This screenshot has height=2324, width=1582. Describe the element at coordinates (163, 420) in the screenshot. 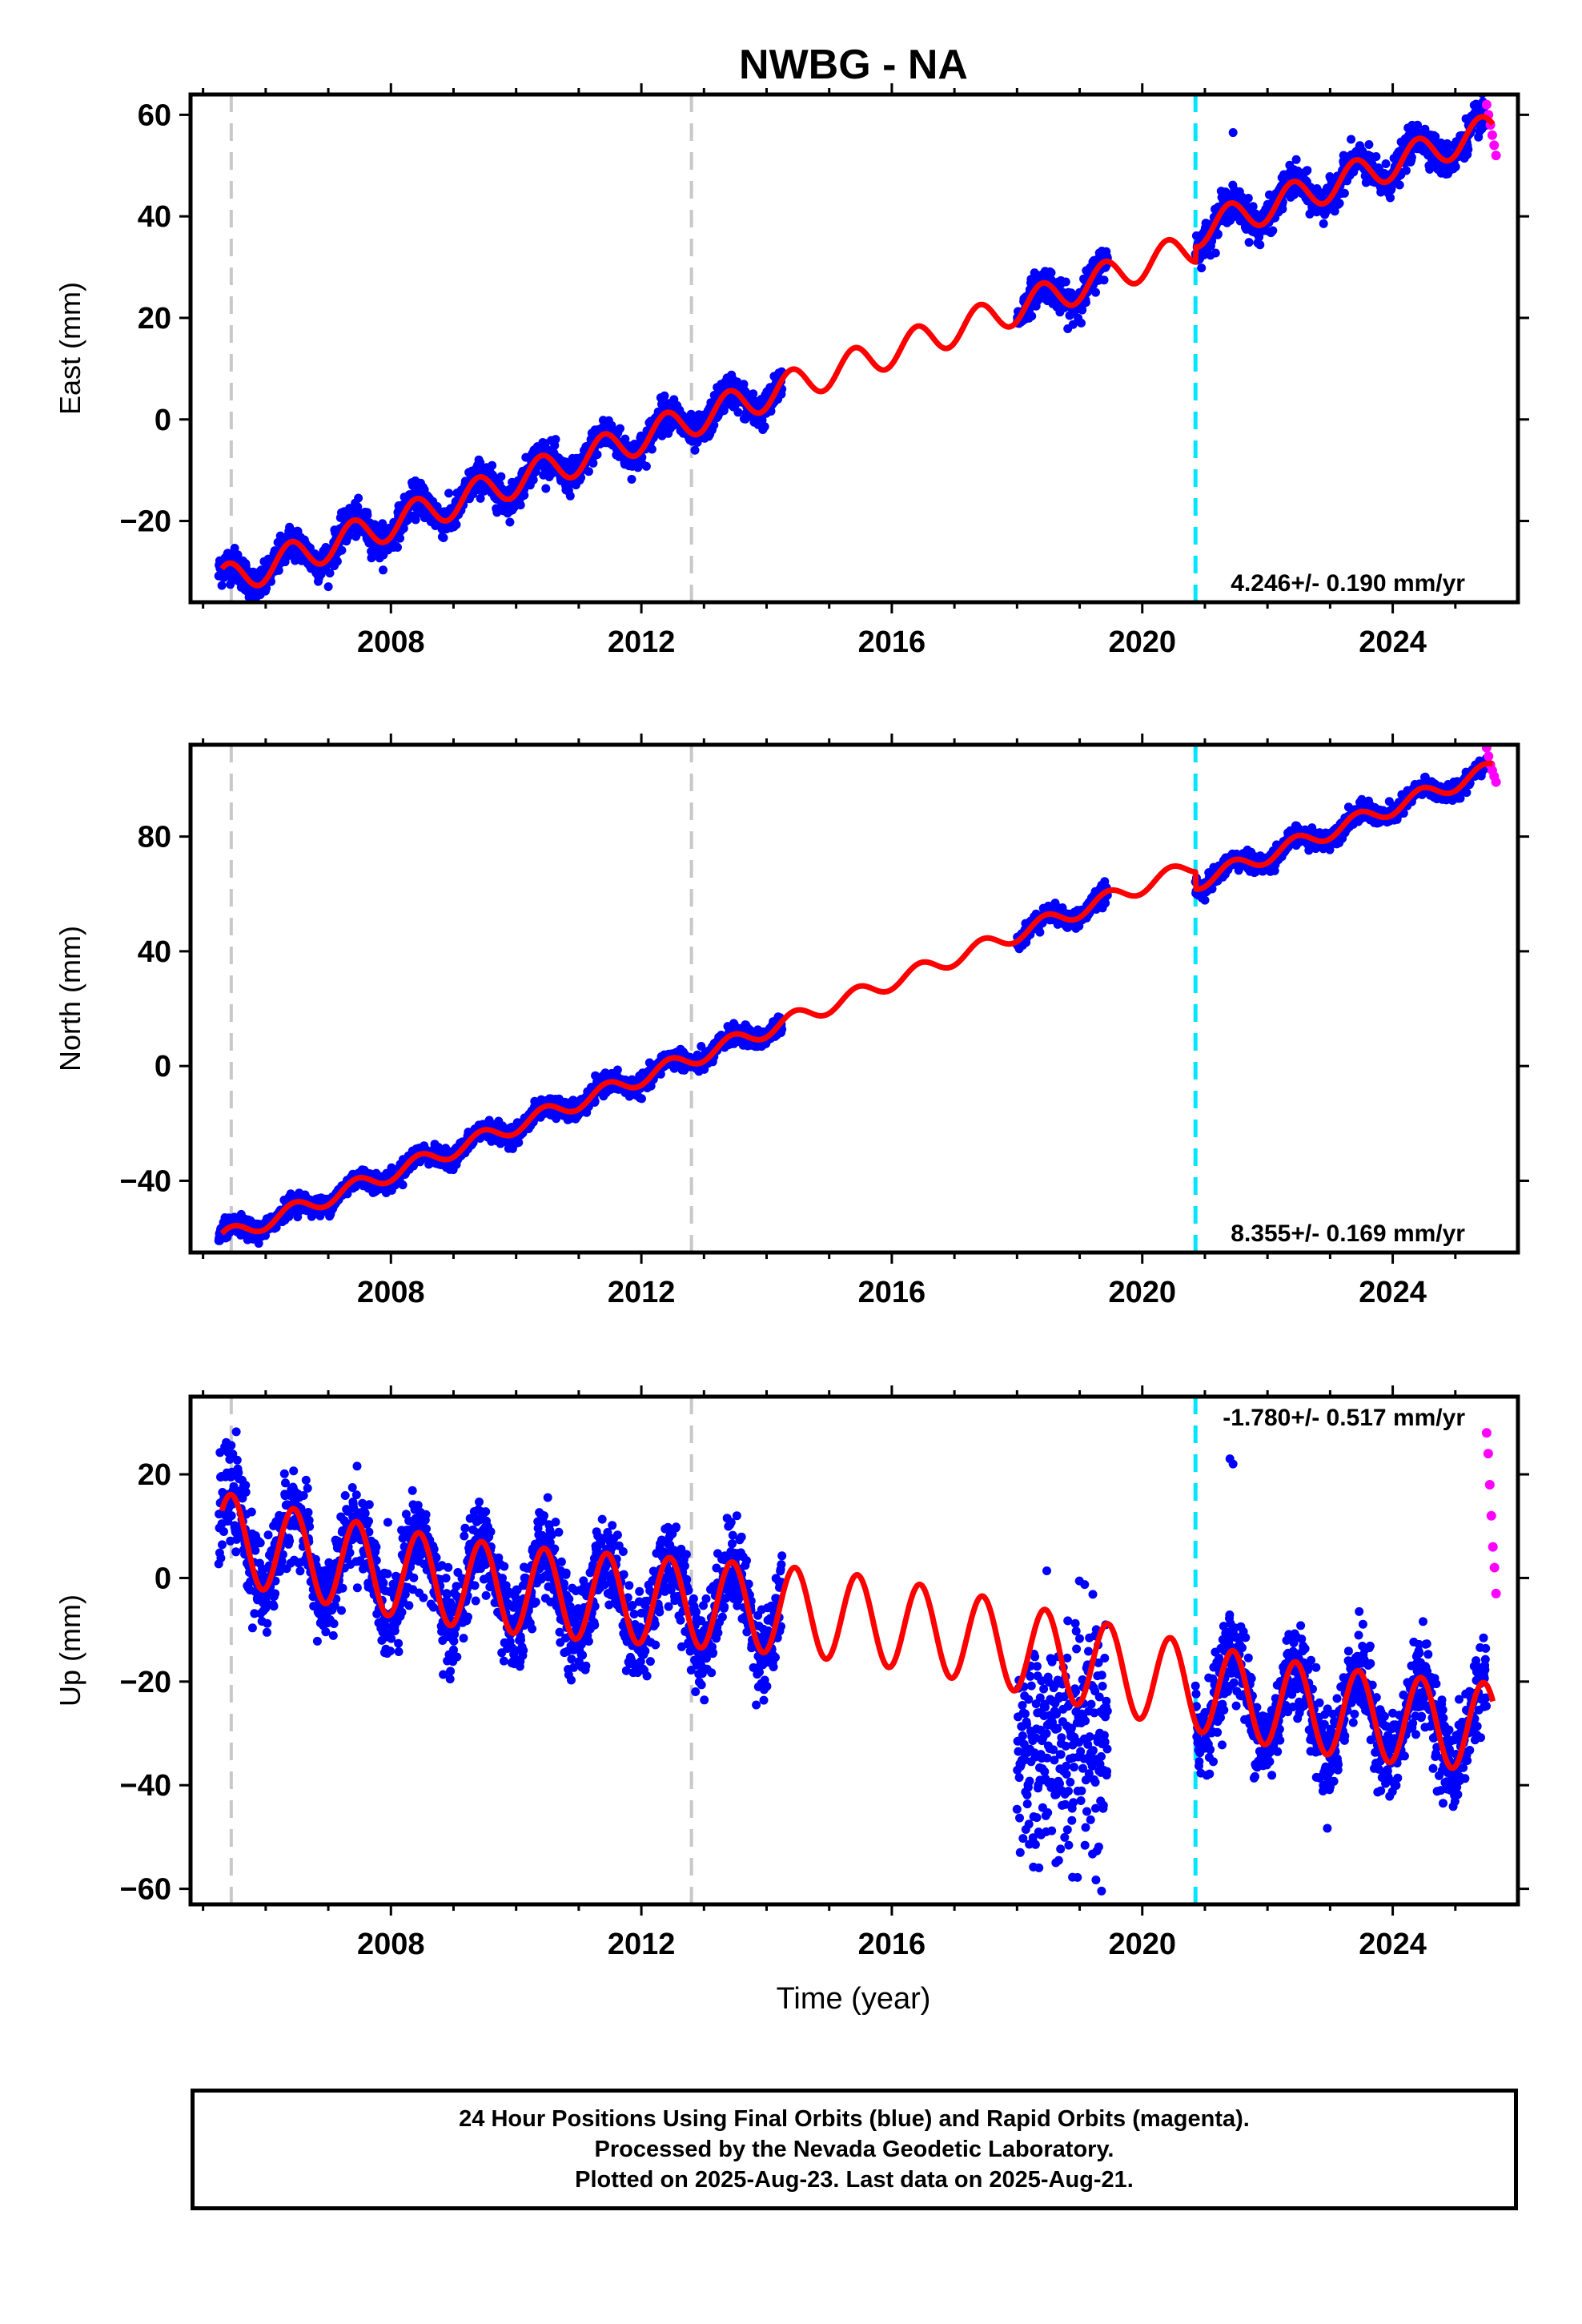

I see `east-y-tick-label: 0` at that location.